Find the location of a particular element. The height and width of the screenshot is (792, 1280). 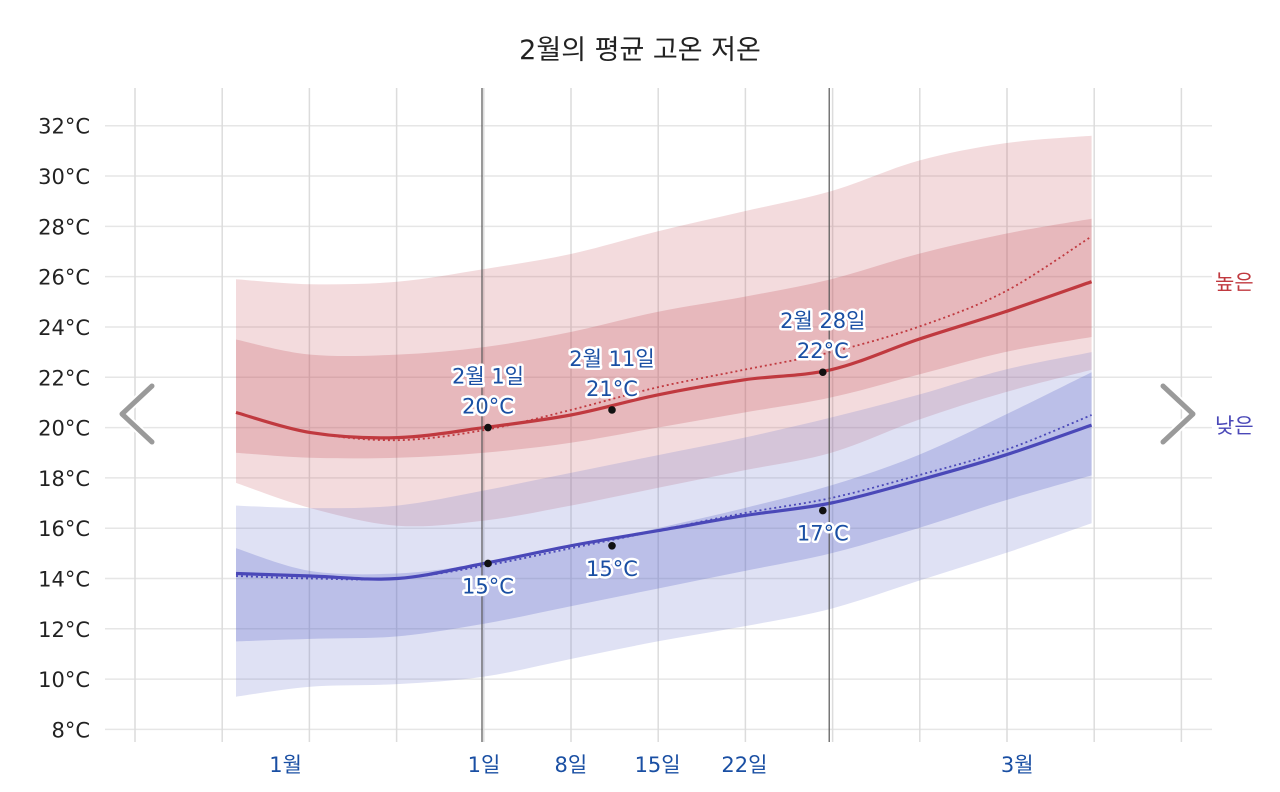

annotation-high-label: 20°C is located at coordinates (488, 407).